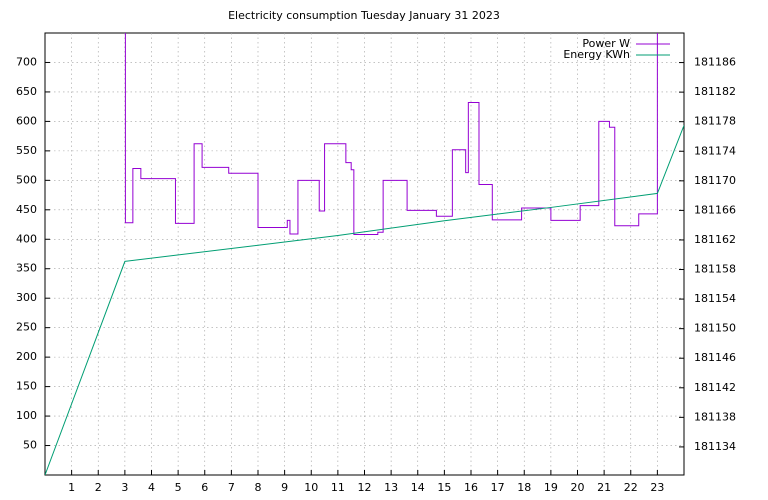 This screenshot has height=500, width=768. What do you see at coordinates (715, 209) in the screenshot?
I see `y2-tick-label: 181166` at bounding box center [715, 209].